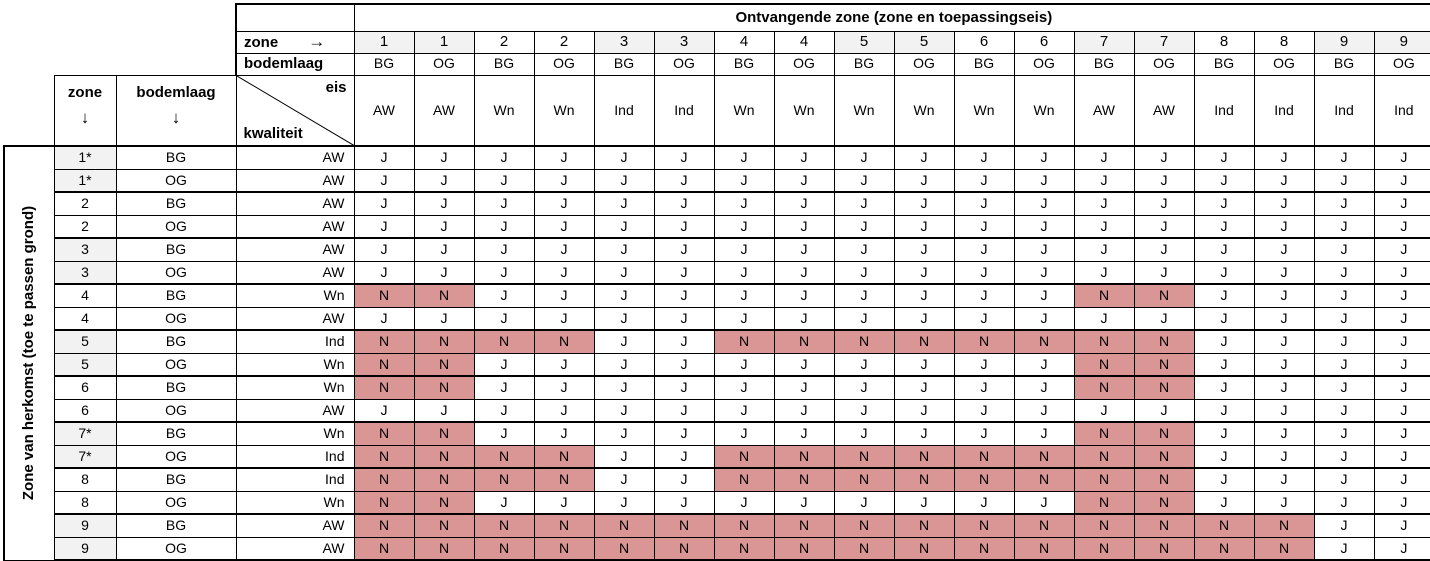 This screenshot has height=561, width=1430. What do you see at coordinates (295, 17) in the screenshot?
I see `empty-header-box` at bounding box center [295, 17].